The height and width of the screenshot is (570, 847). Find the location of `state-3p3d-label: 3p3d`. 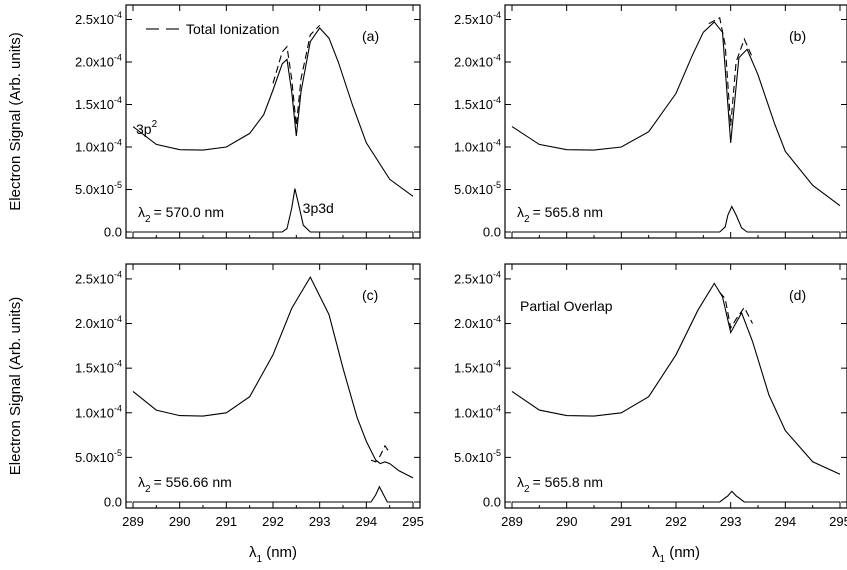

state-3p3d-label: 3p3d is located at coordinates (318, 208).